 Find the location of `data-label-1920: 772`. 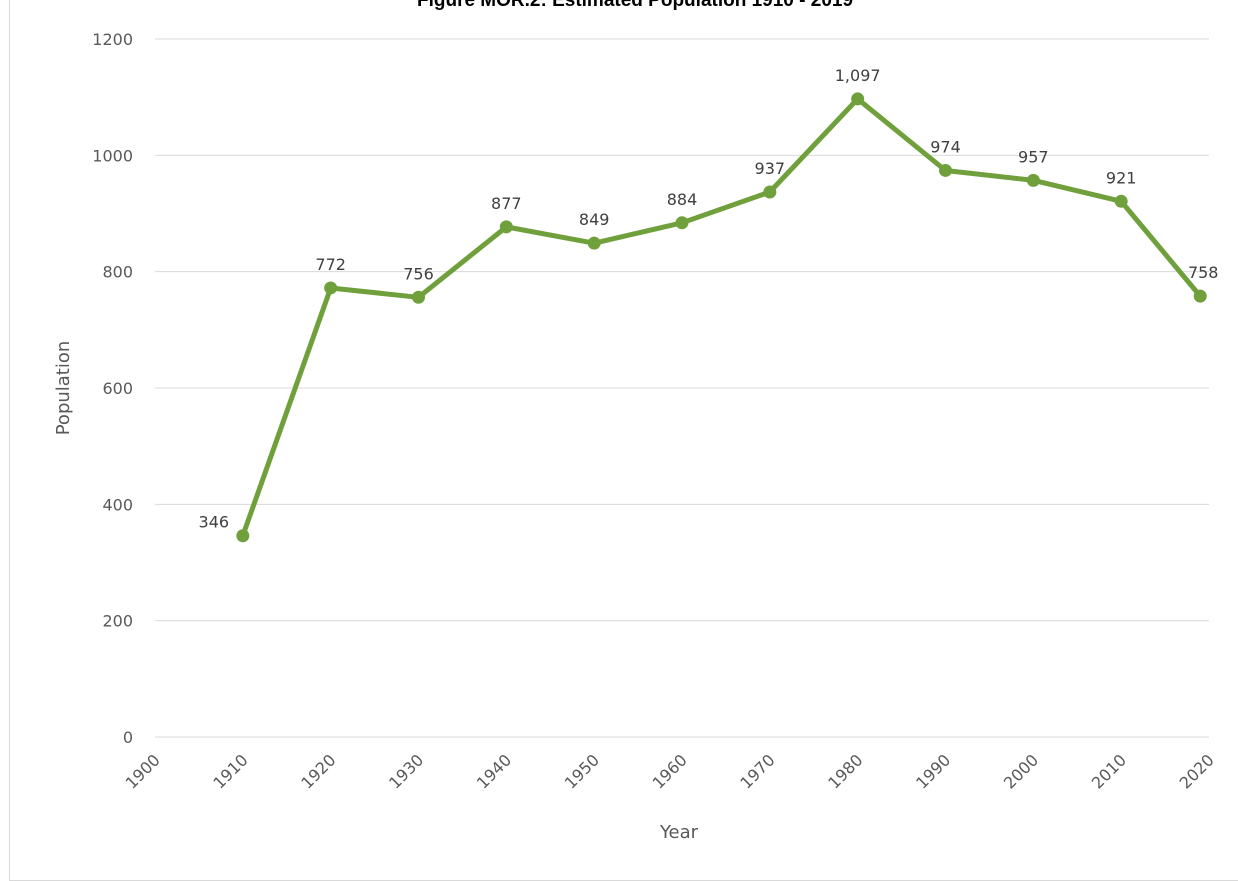

data-label-1920: 772 is located at coordinates (330, 264).